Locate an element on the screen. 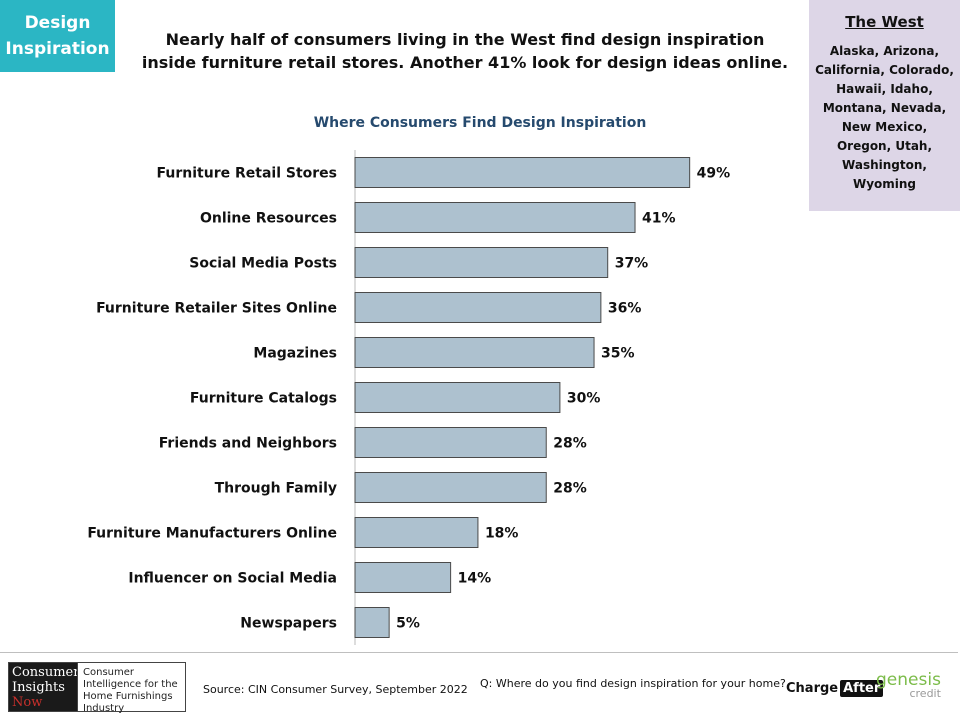 This screenshot has height=720, width=960. value-label: 35% is located at coordinates (618, 354).